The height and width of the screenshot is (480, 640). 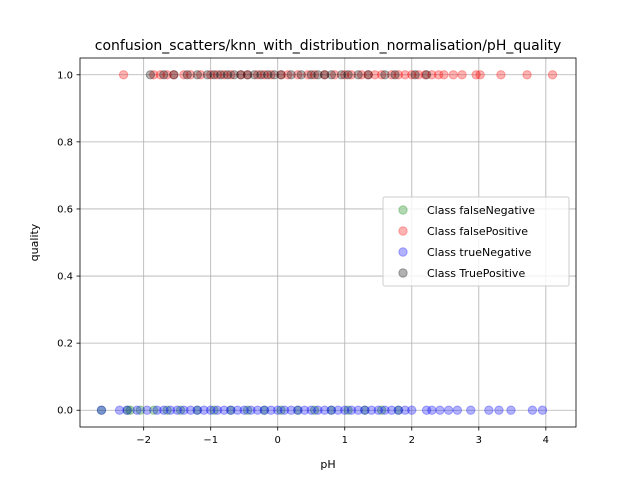 I want to click on y-tick-label: 0.8, so click(x=65, y=142).